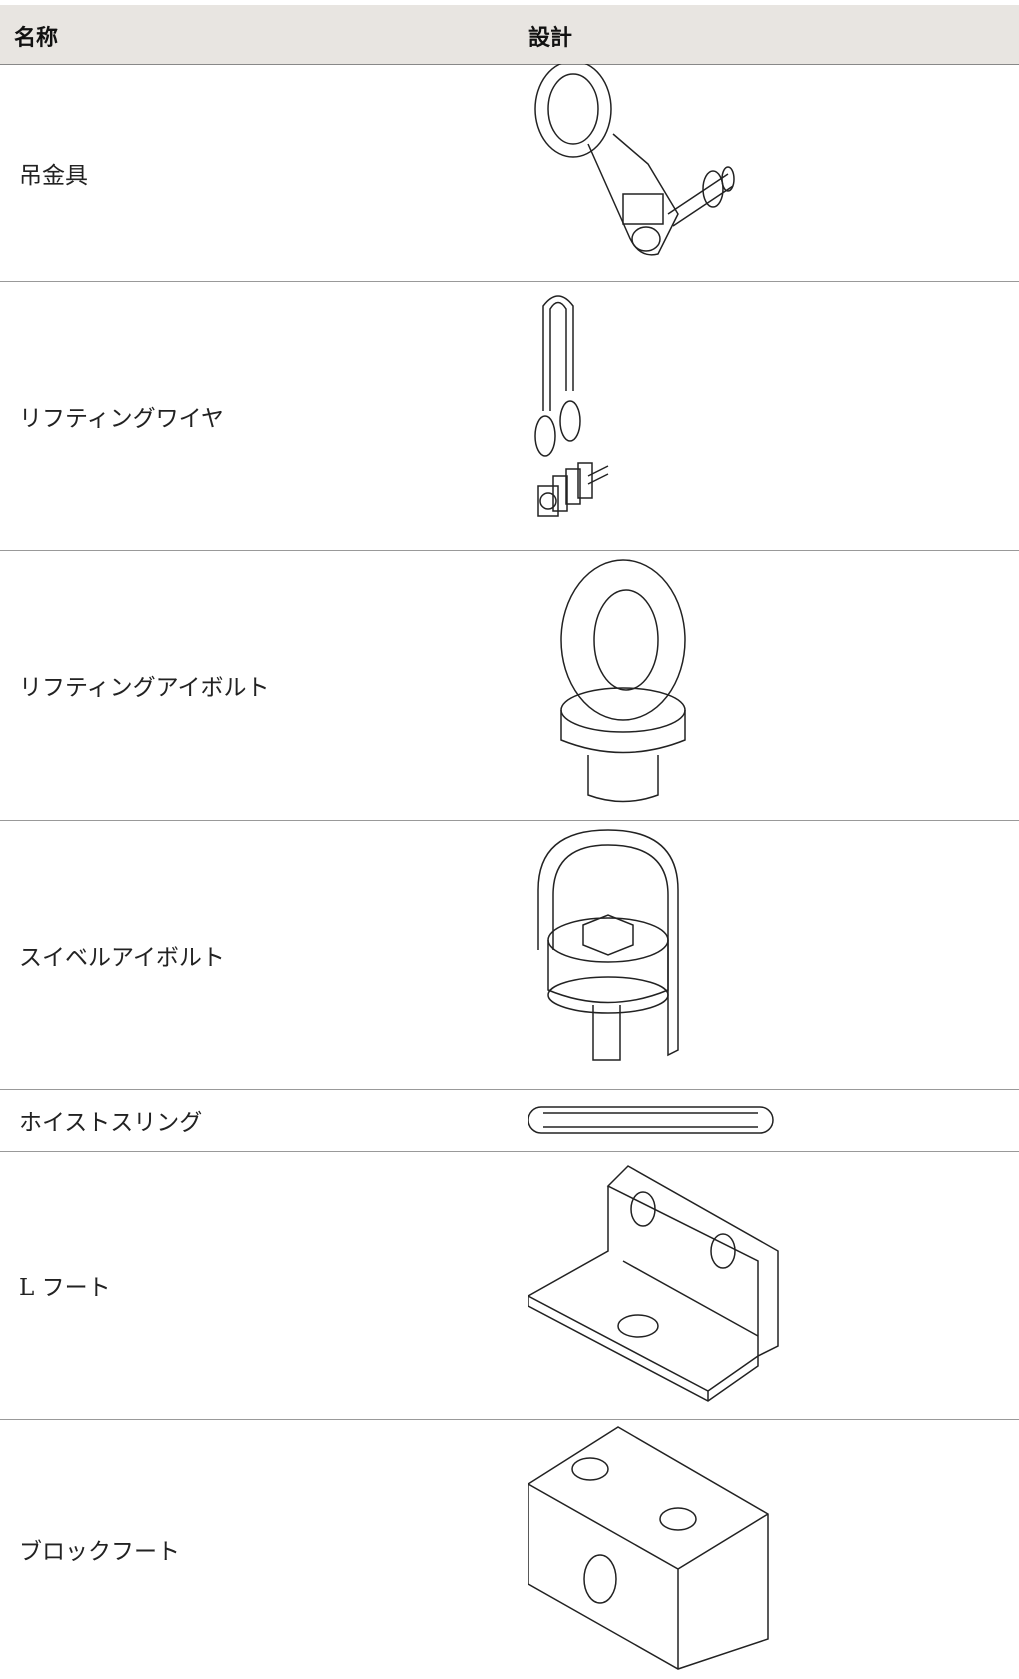  What do you see at coordinates (509, 173) in the screenshot?
I see `table-row: 吊金具` at bounding box center [509, 173].